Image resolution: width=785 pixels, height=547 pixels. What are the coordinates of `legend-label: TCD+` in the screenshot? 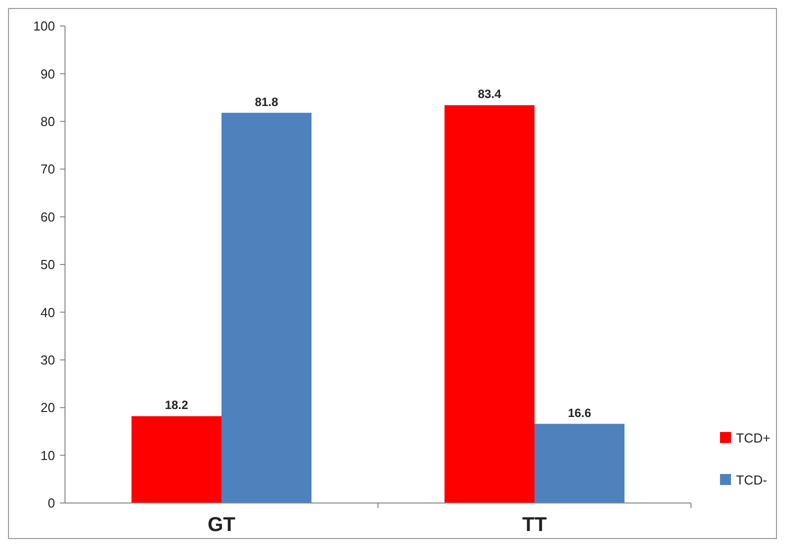 It's located at (753, 438).